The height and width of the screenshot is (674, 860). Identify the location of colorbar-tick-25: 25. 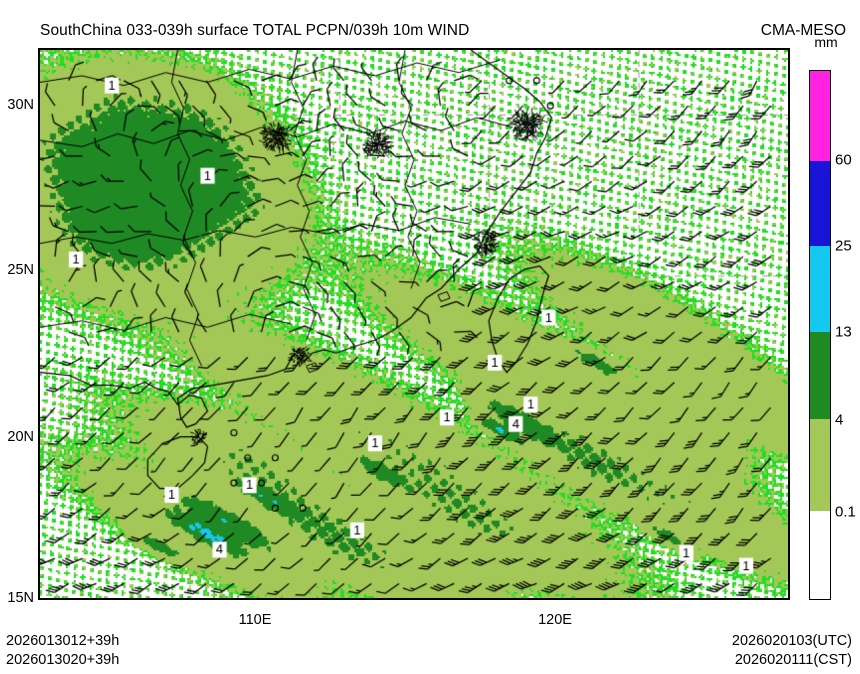
(843, 246).